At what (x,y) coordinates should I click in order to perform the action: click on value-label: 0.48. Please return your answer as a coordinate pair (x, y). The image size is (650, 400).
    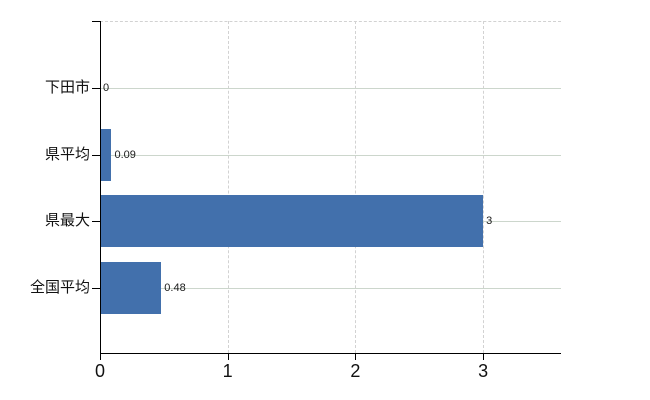
    Looking at the image, I should click on (175, 288).